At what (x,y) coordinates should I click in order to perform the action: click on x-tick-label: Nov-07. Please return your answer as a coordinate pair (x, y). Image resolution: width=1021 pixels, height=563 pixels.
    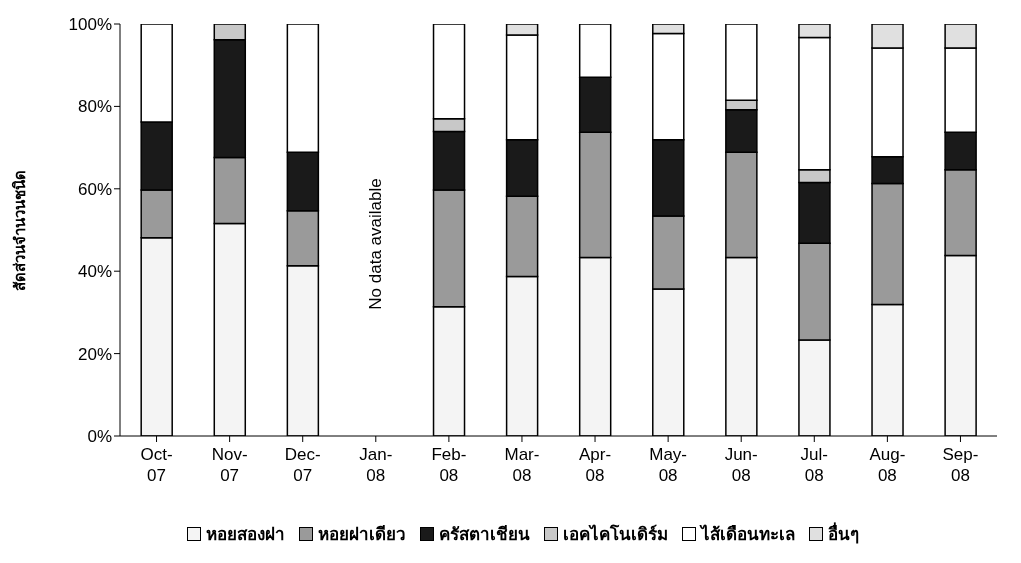
    Looking at the image, I should click on (229, 465).